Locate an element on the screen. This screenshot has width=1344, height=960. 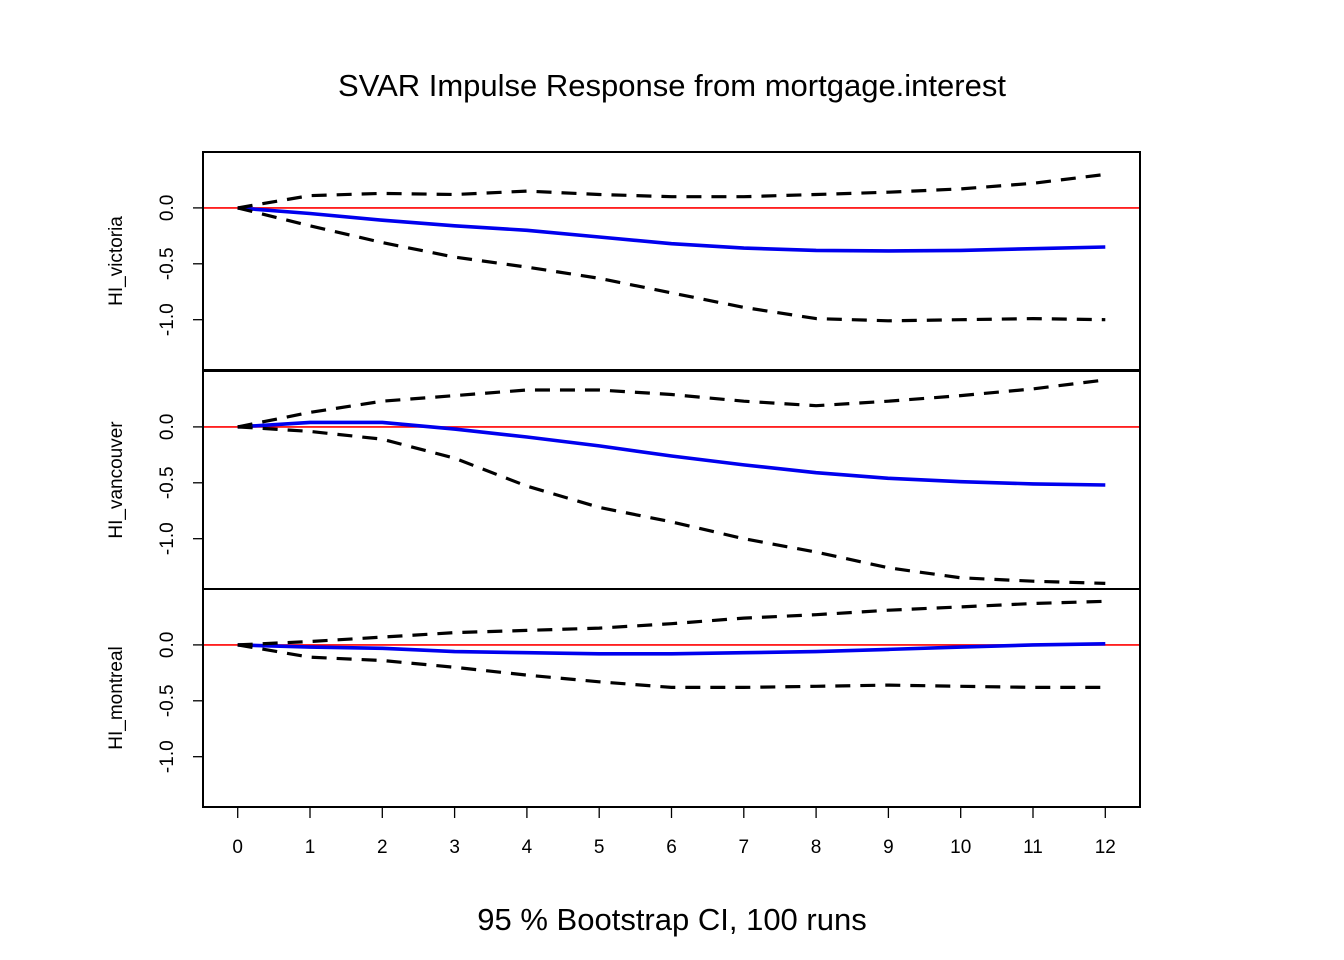
x-tick-label: 3 is located at coordinates (454, 847).